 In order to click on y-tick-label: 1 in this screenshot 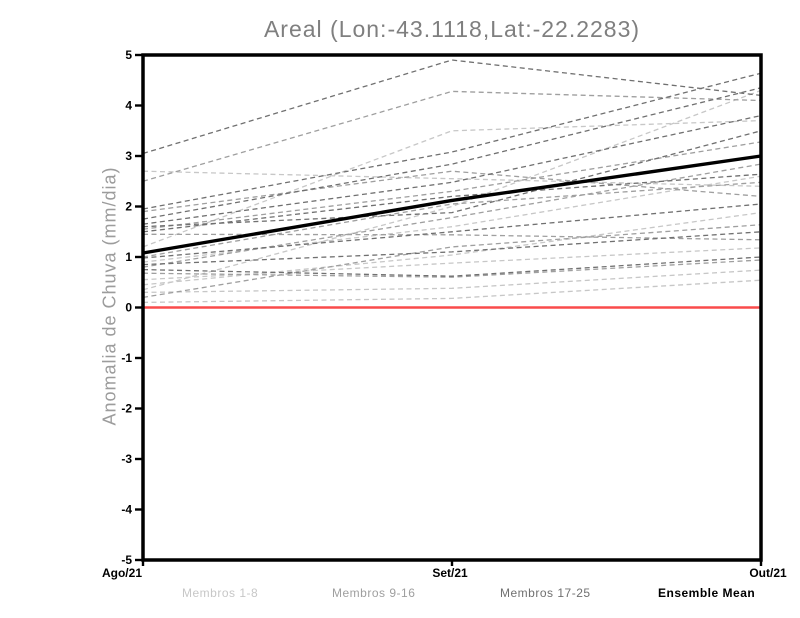, I will do `click(128, 257)`.